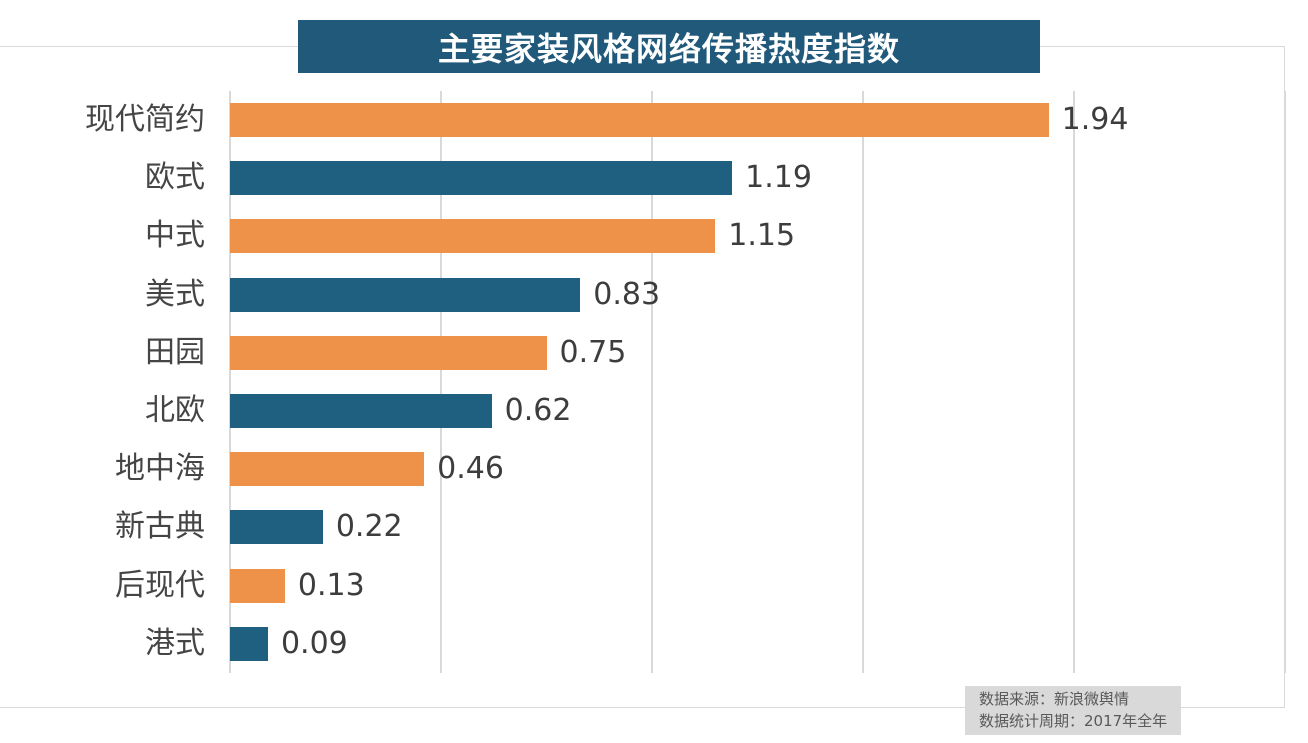 This screenshot has height=743, width=1308. What do you see at coordinates (369, 527) in the screenshot?
I see `value-label: 0.22` at bounding box center [369, 527].